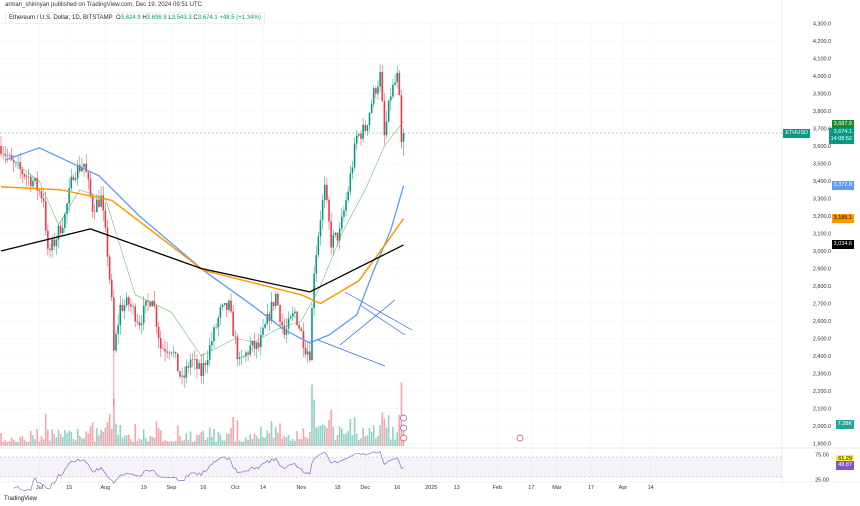 The width and height of the screenshot is (860, 506). I want to click on price-tick: 2,300.0, so click(822, 375).